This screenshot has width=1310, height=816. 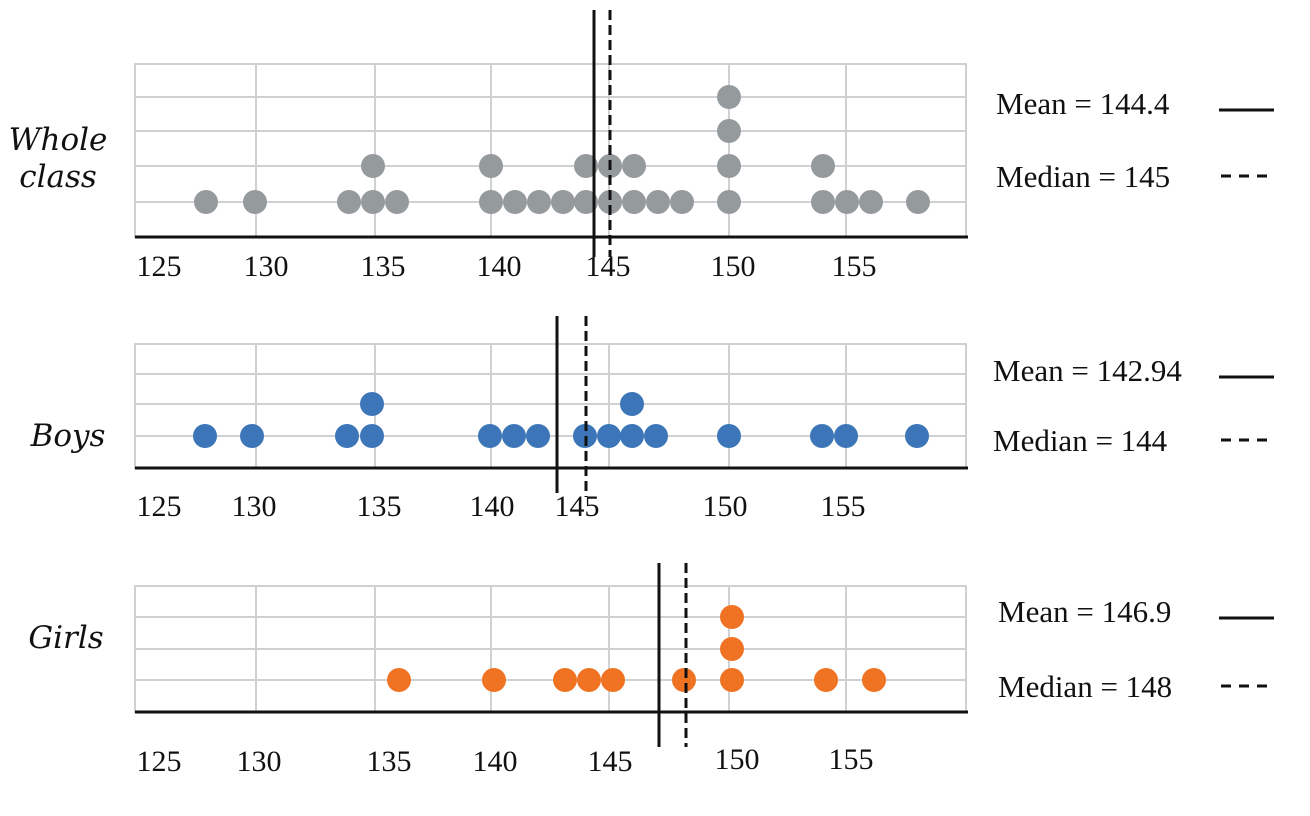 What do you see at coordinates (68, 436) in the screenshot?
I see `panel-label: Boys` at bounding box center [68, 436].